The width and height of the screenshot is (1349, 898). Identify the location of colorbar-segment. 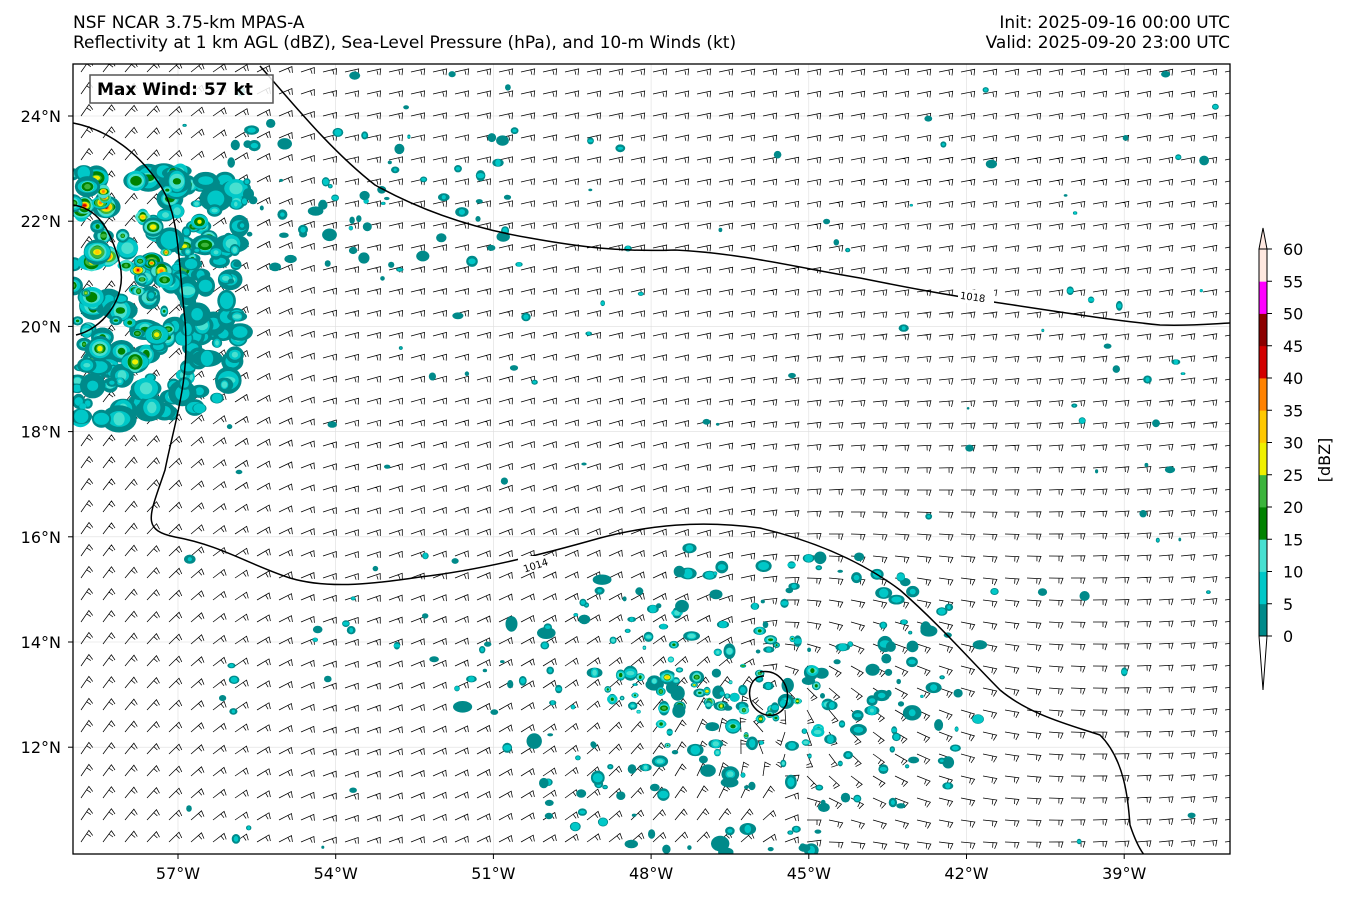
(1263, 426).